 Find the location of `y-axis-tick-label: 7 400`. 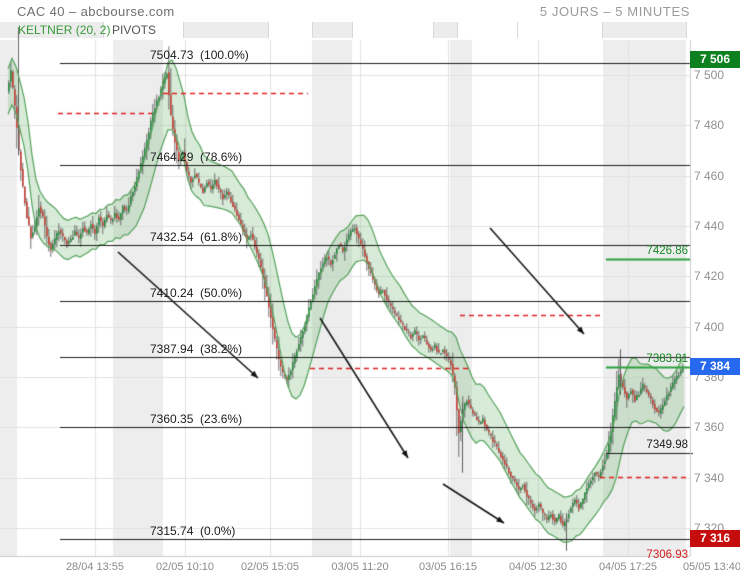

y-axis-tick-label: 7 400 is located at coordinates (709, 326).